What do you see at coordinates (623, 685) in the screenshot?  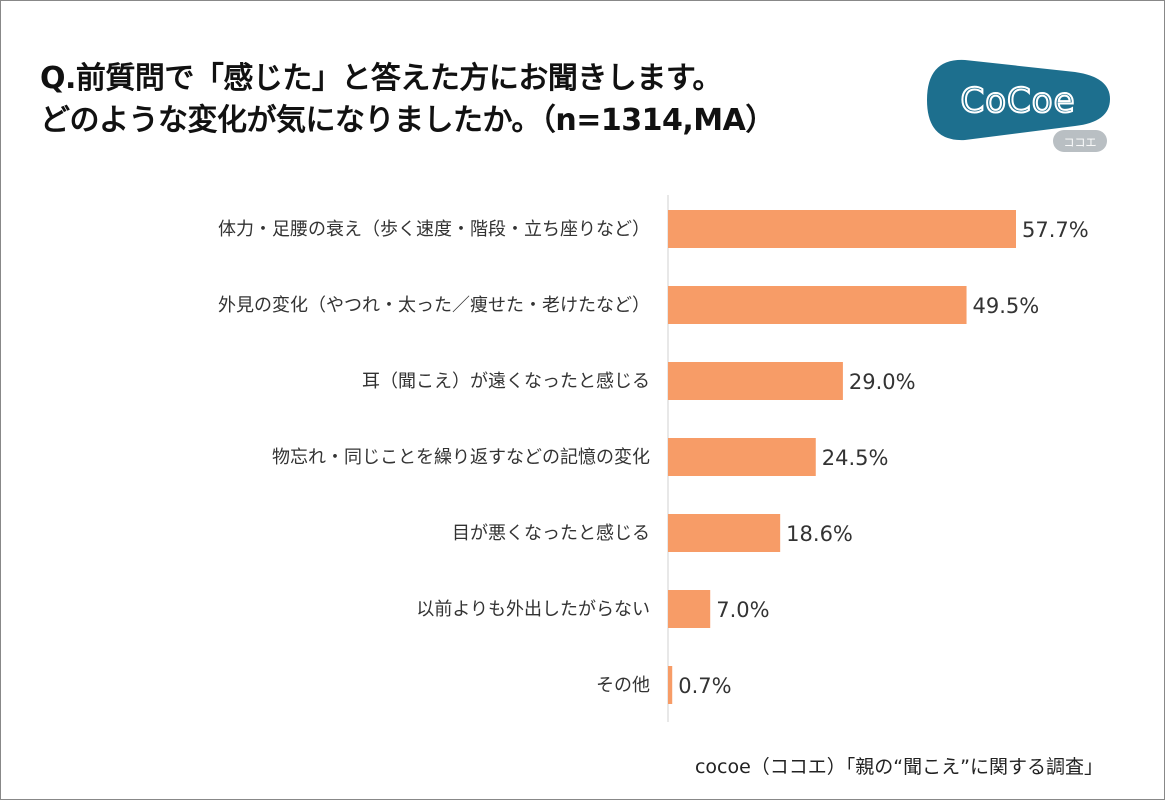 I see `category-label: その他` at bounding box center [623, 685].